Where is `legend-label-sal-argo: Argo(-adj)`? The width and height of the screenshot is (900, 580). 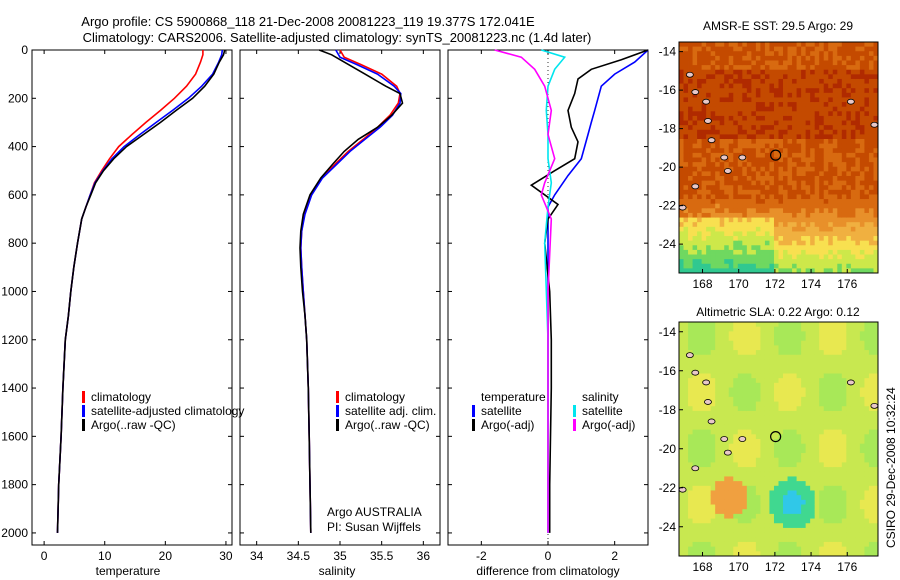
legend-label-sal-argo: Argo(-adj) is located at coordinates (608, 425).